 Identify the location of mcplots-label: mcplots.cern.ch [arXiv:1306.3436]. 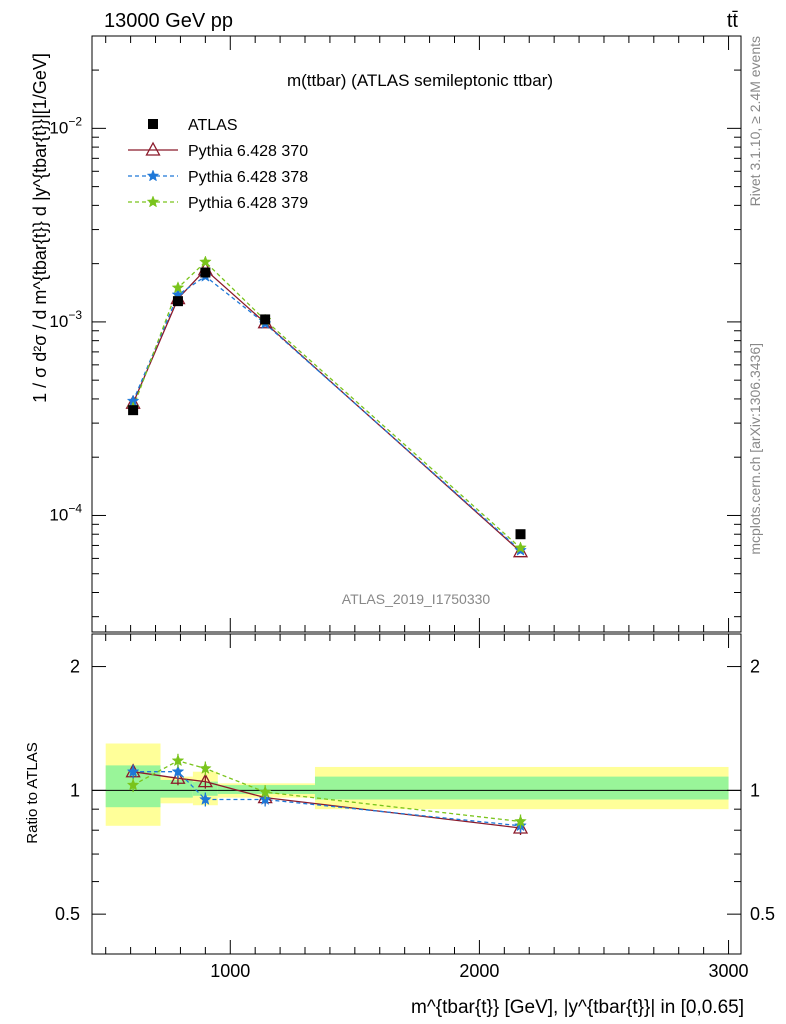
(755, 449).